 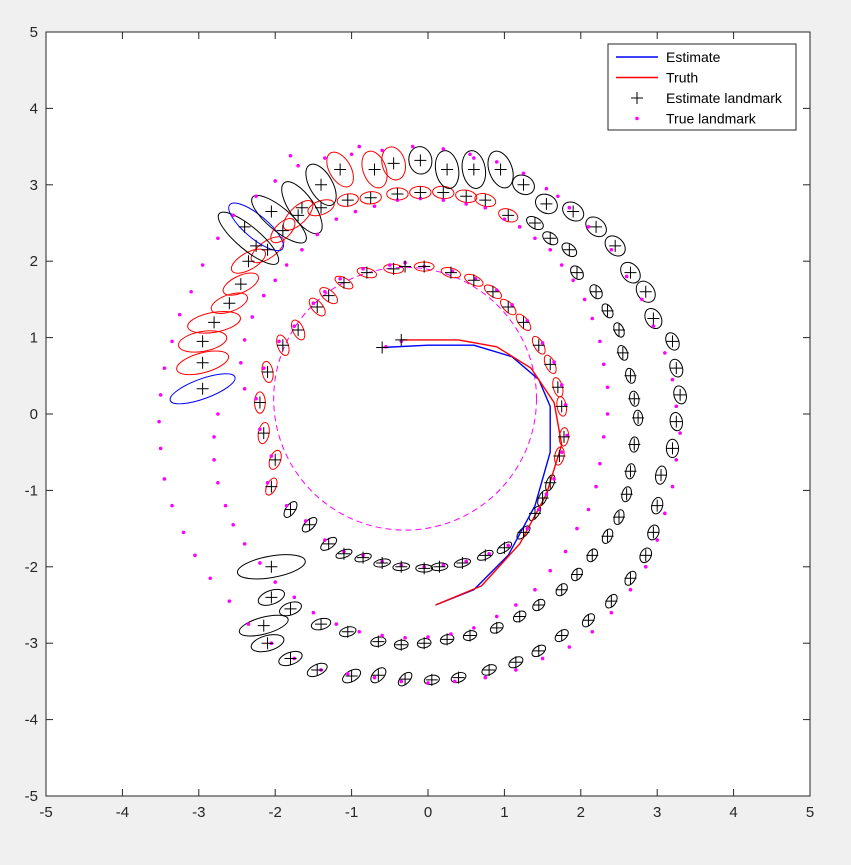 I want to click on x-tick-label: -5, so click(x=45, y=812).